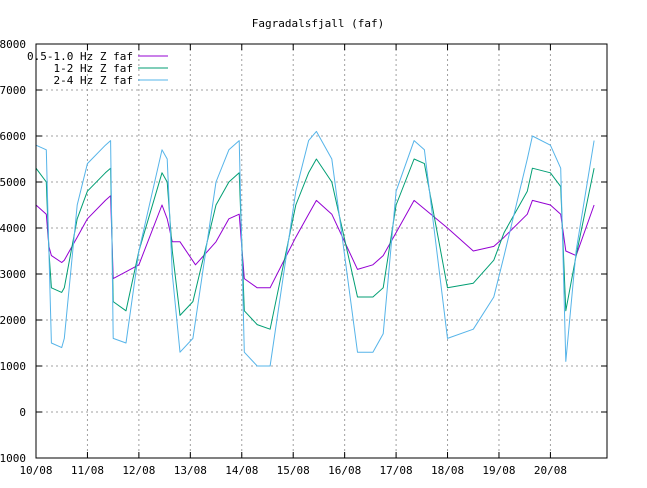 This screenshot has height=488, width=647. What do you see at coordinates (13, 274) in the screenshot?
I see `y-tick-label: 3000` at bounding box center [13, 274].